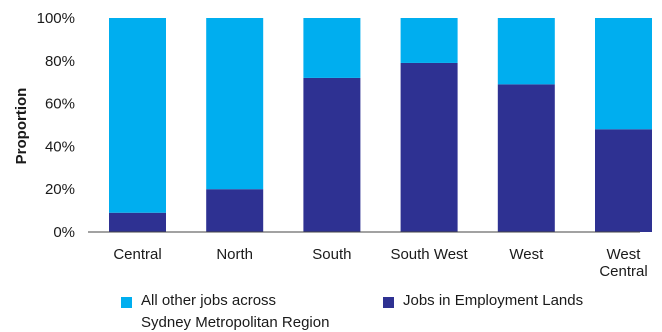 Image resolution: width=662 pixels, height=332 pixels. What do you see at coordinates (388, 302) in the screenshot?
I see `legend-swatch-employment-lands` at bounding box center [388, 302].